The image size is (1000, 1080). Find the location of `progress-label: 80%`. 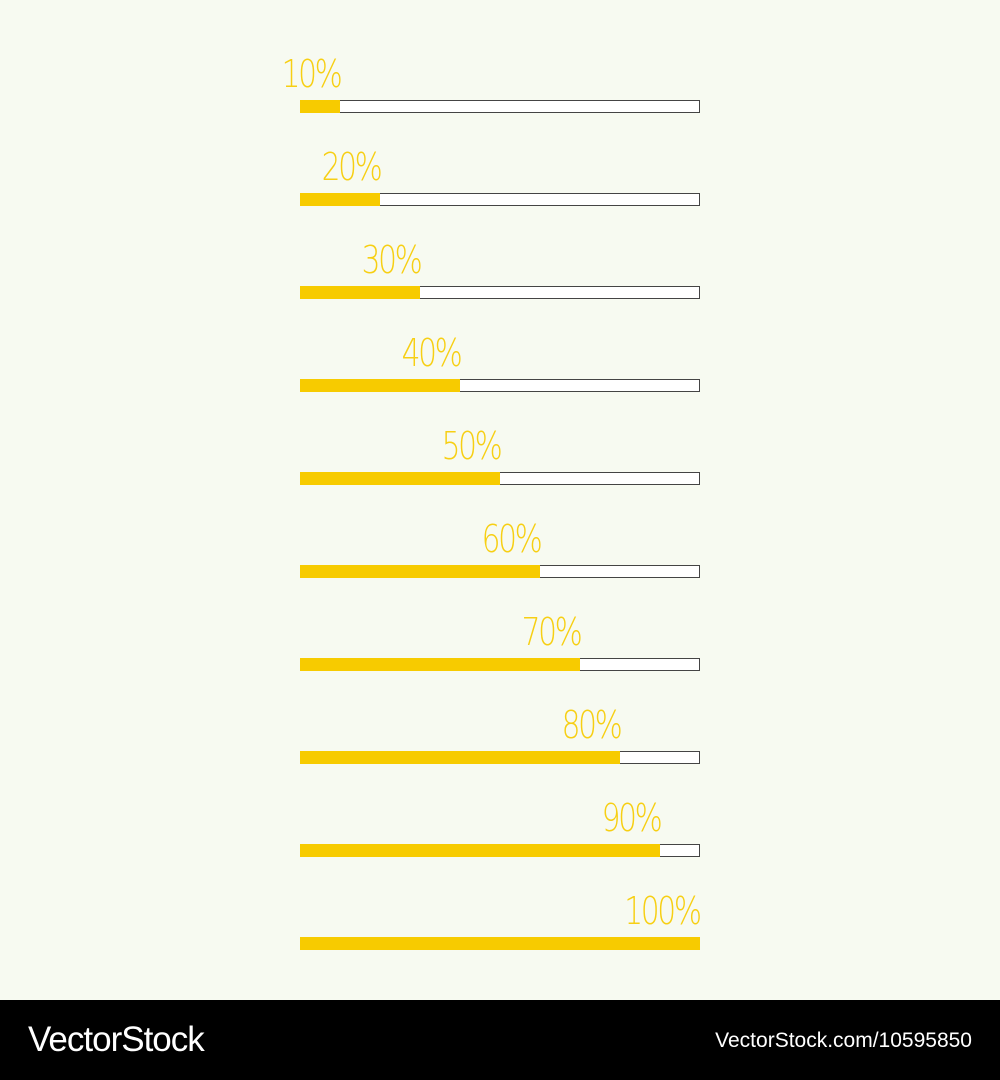

progress-label: 80% is located at coordinates (591, 725).